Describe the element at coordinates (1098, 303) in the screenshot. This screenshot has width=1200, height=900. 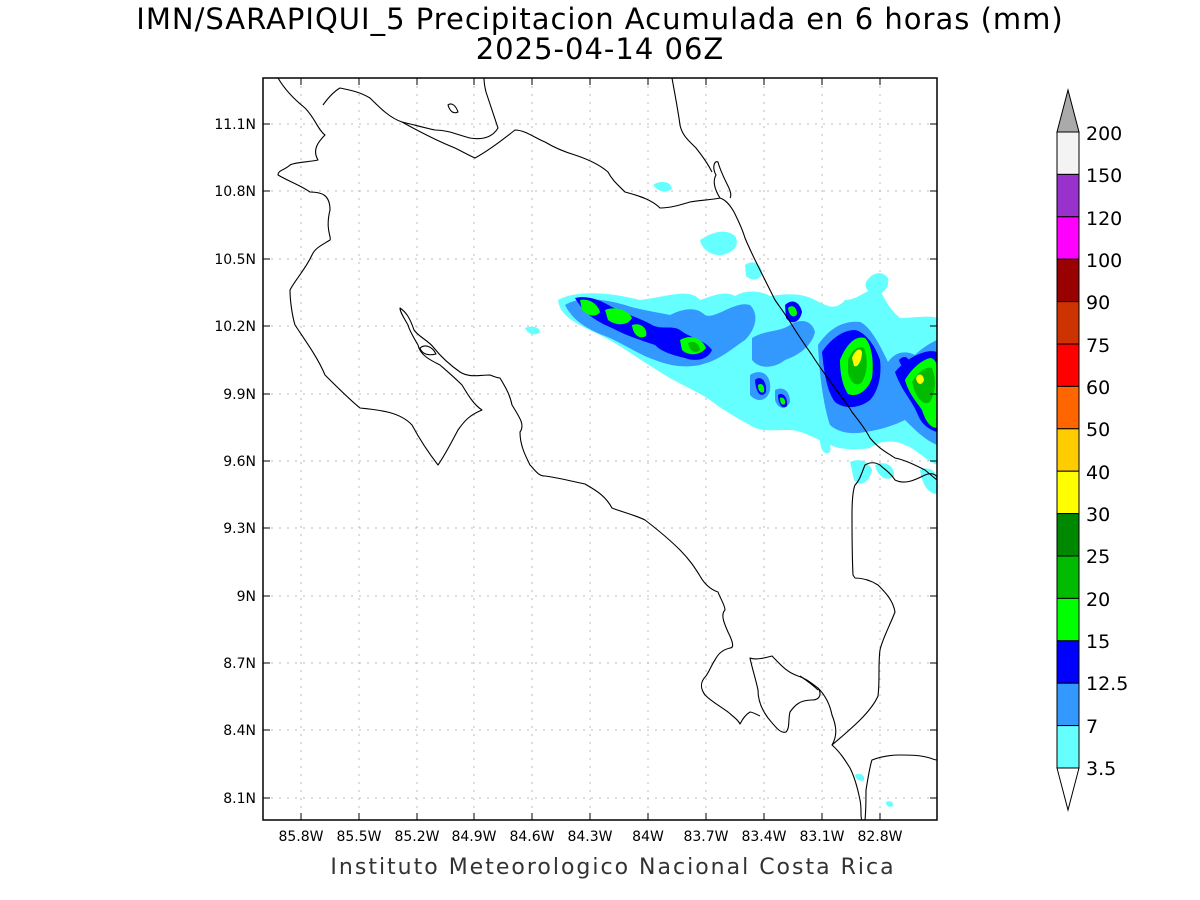
I see `legend-label: 90` at that location.